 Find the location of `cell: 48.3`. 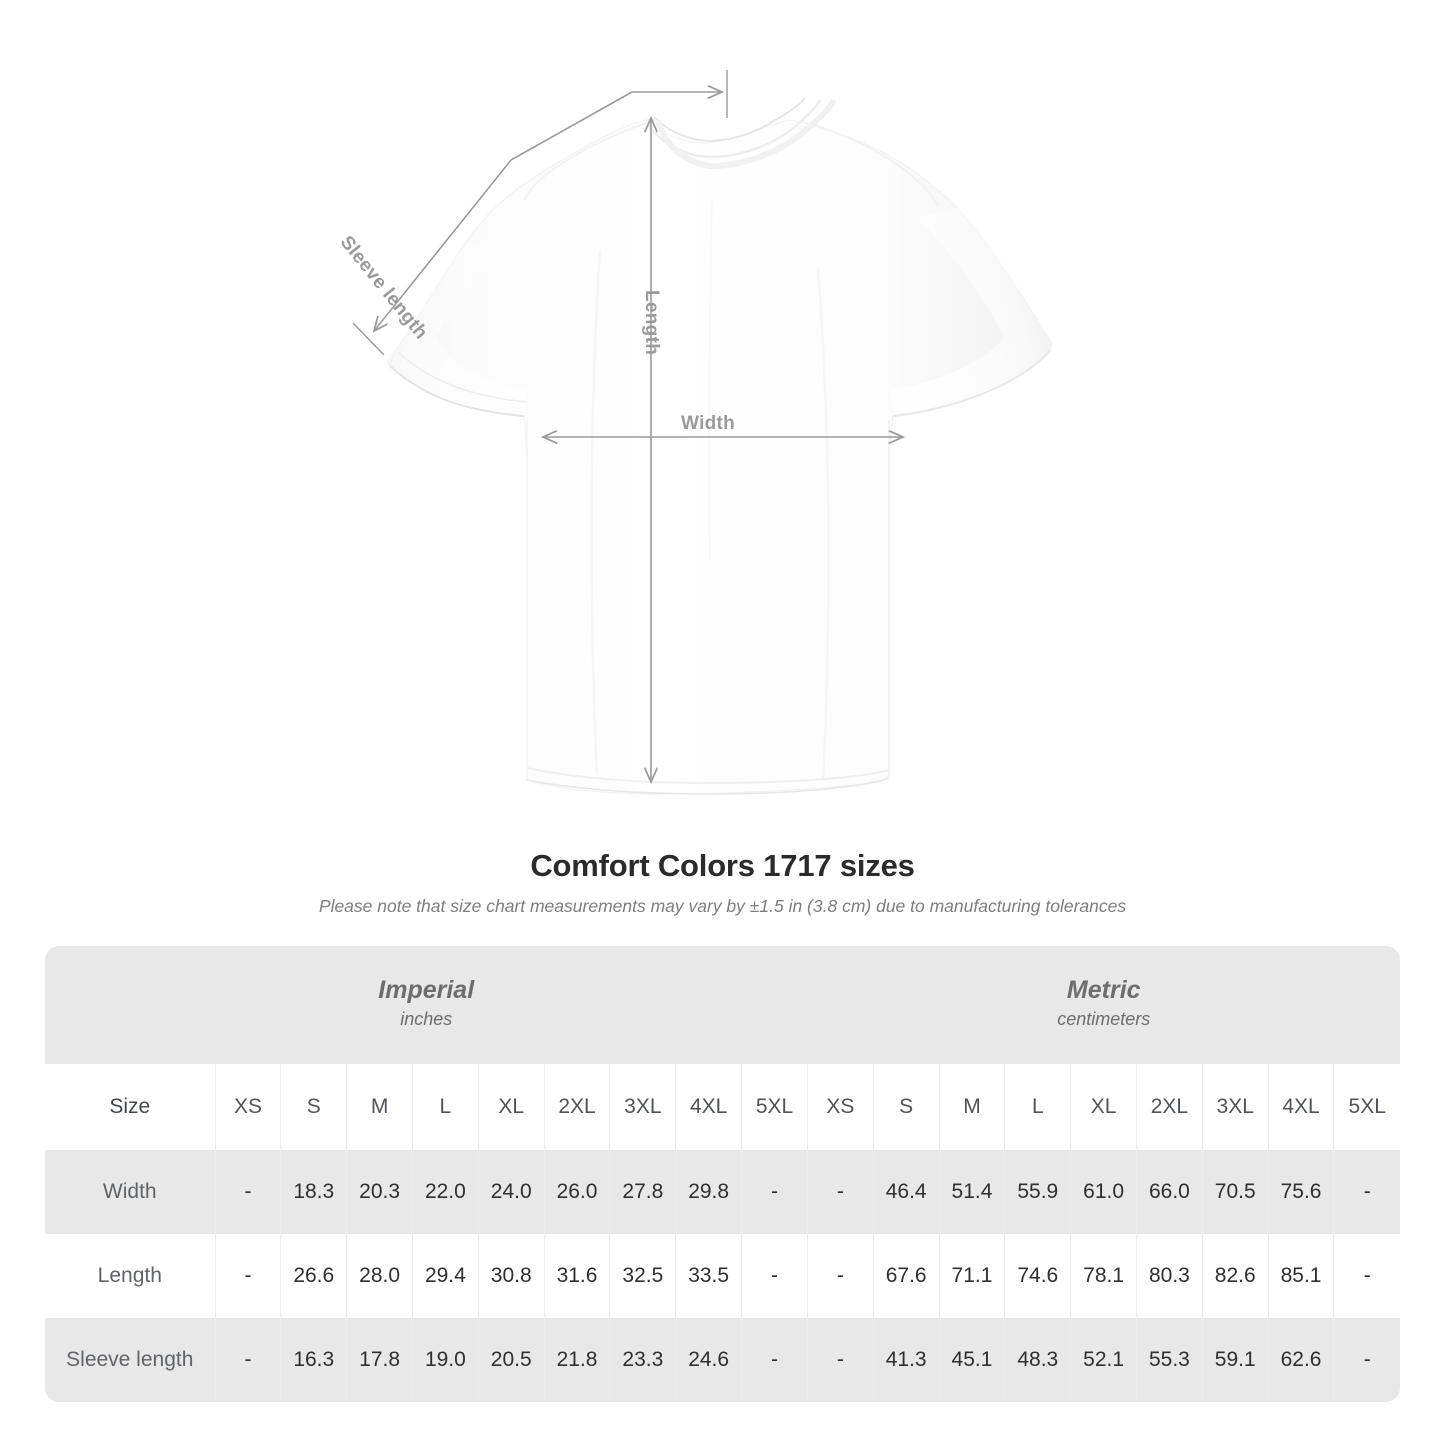

cell: 48.3 is located at coordinates (1037, 1360).